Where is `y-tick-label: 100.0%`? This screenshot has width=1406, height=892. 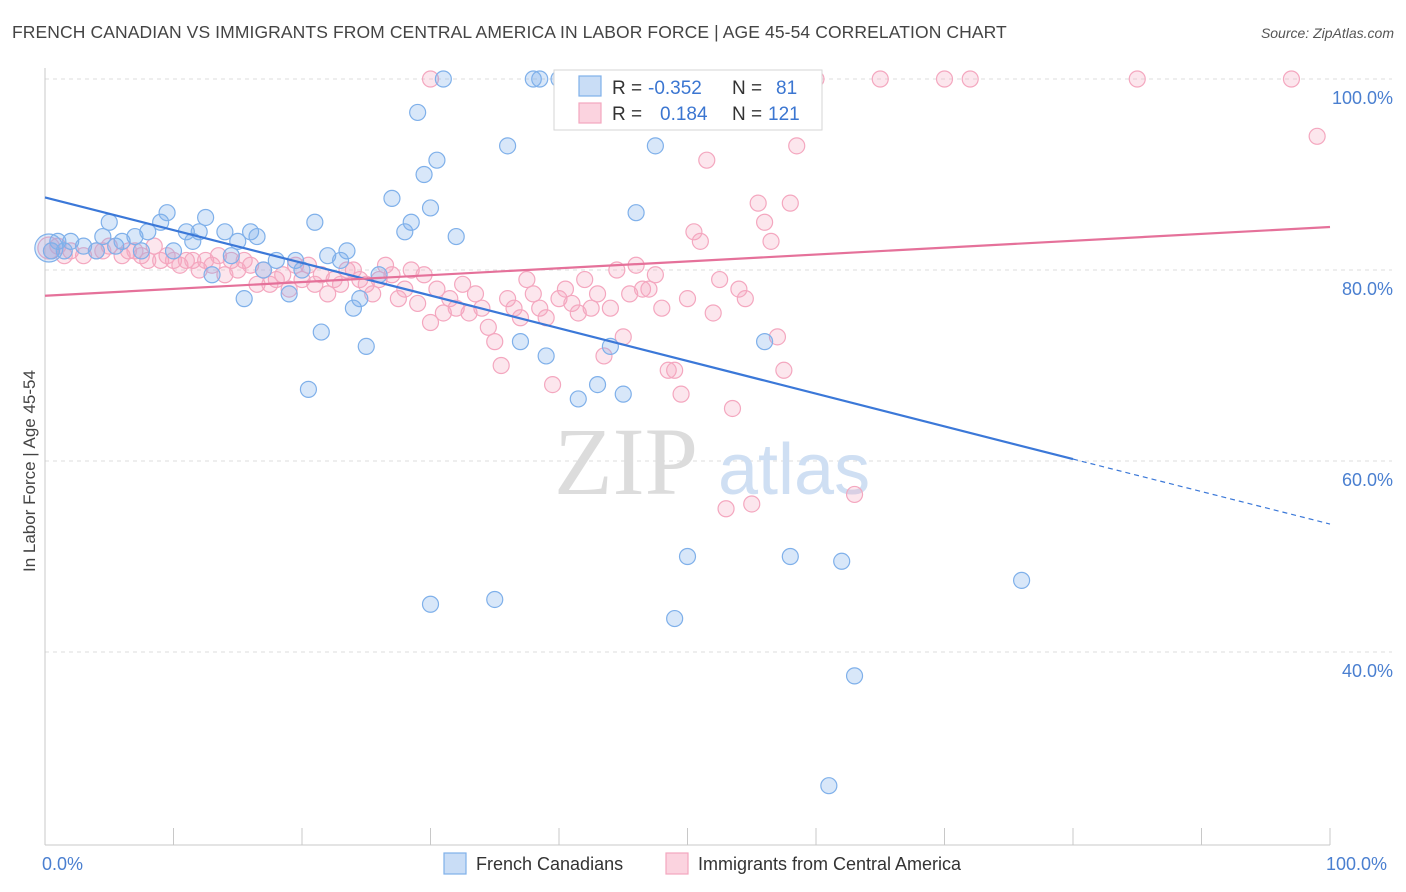
y-tick-label: 100.0% is located at coordinates (1362, 98).